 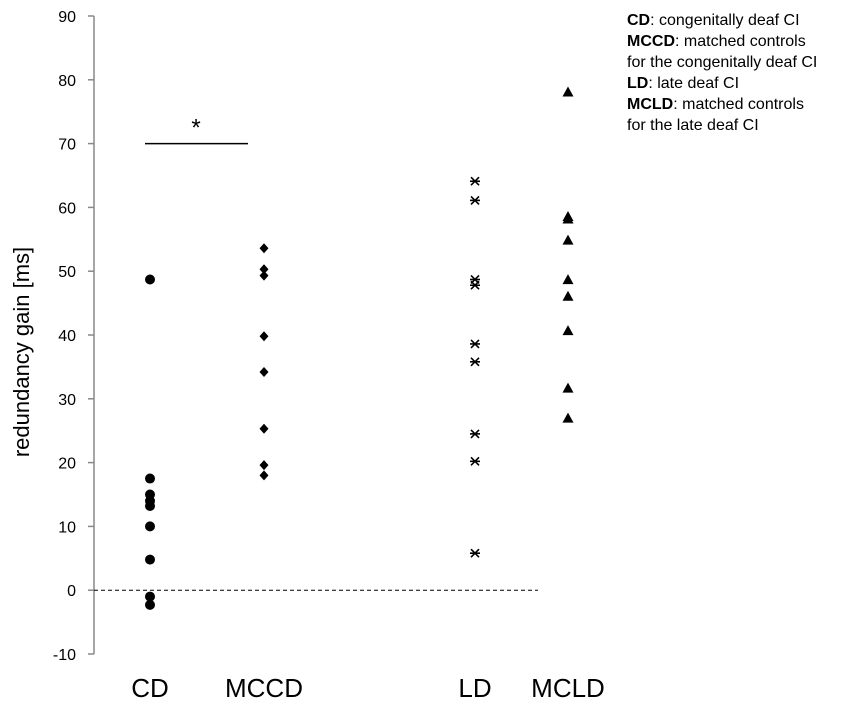 I want to click on y-tick-label: -10, so click(x=64, y=655).